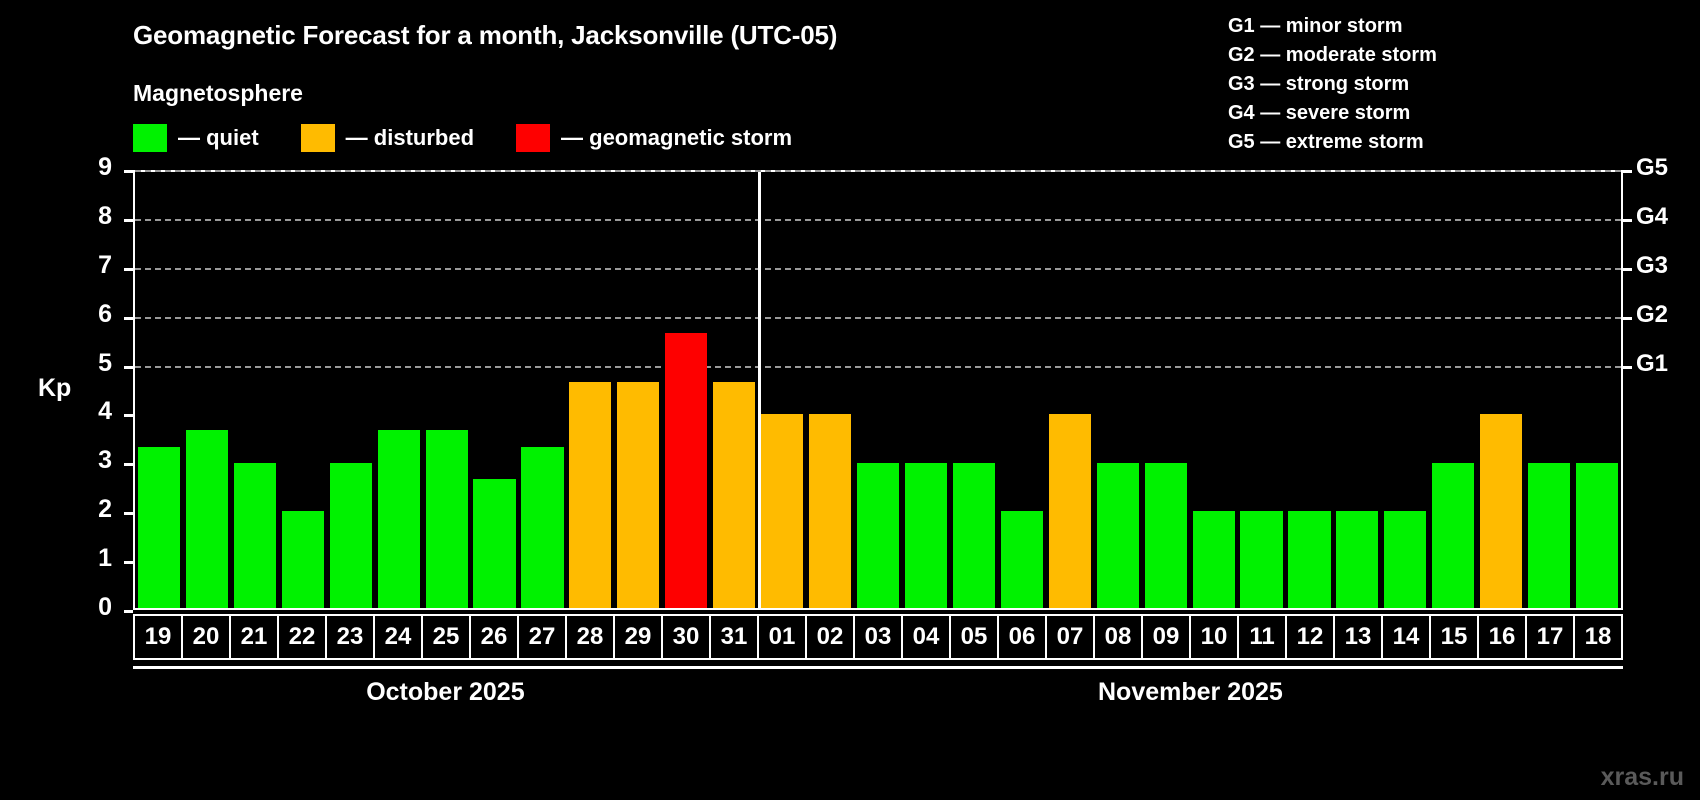  What do you see at coordinates (350, 637) in the screenshot?
I see `day-axis-cell: 23` at bounding box center [350, 637].